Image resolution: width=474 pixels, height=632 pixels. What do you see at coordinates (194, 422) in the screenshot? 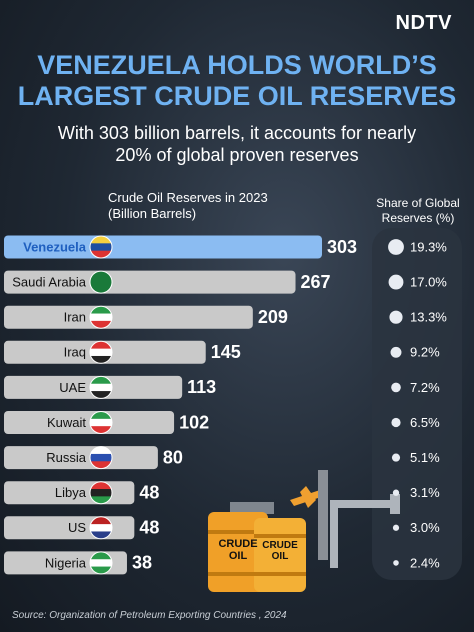
I see `value-label: 102` at bounding box center [194, 422].